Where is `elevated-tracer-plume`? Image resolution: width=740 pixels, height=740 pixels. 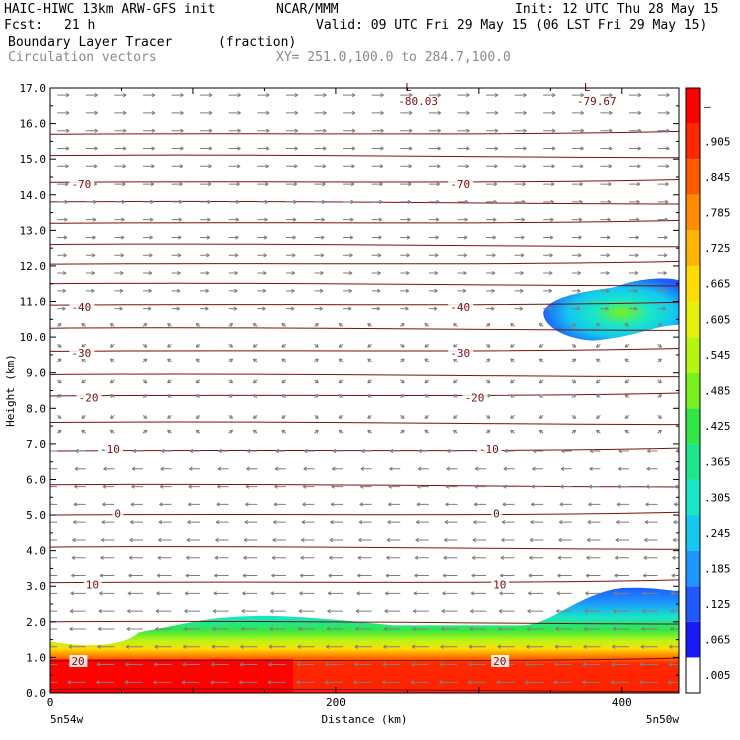
elevated-tracer-plume is located at coordinates (611, 309).